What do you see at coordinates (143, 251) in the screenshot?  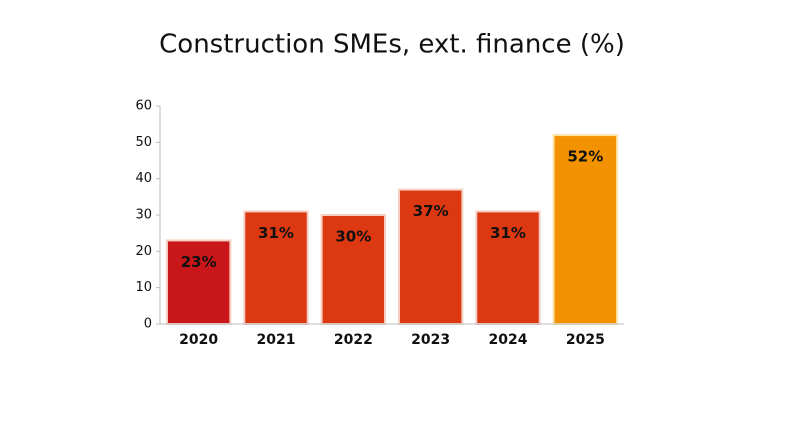 I see `y-tick-label: 20` at bounding box center [143, 251].